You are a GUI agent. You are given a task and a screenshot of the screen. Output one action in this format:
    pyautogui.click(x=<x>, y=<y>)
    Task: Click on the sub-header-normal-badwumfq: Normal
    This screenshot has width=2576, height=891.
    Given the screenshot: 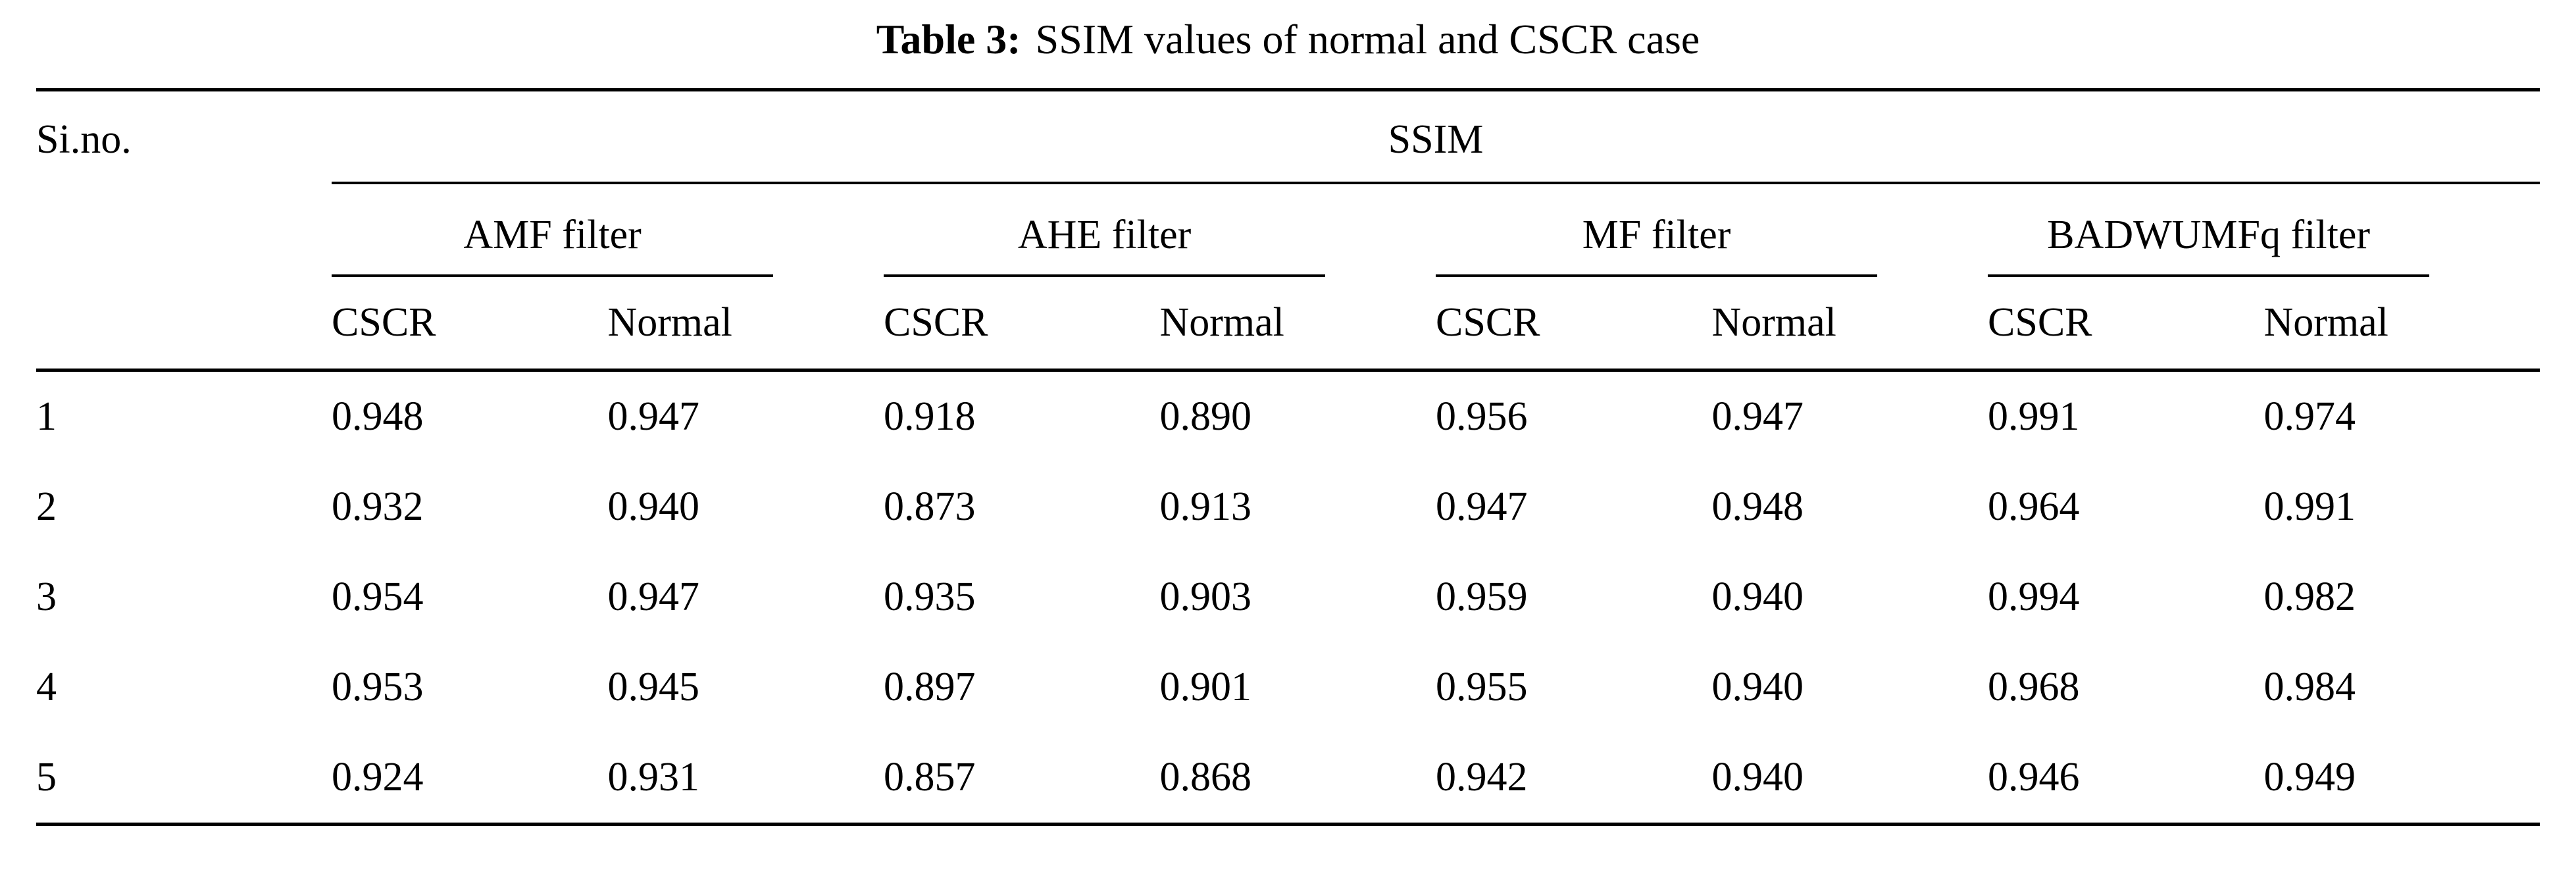 What is the action you would take?
    pyautogui.click(x=2401, y=324)
    